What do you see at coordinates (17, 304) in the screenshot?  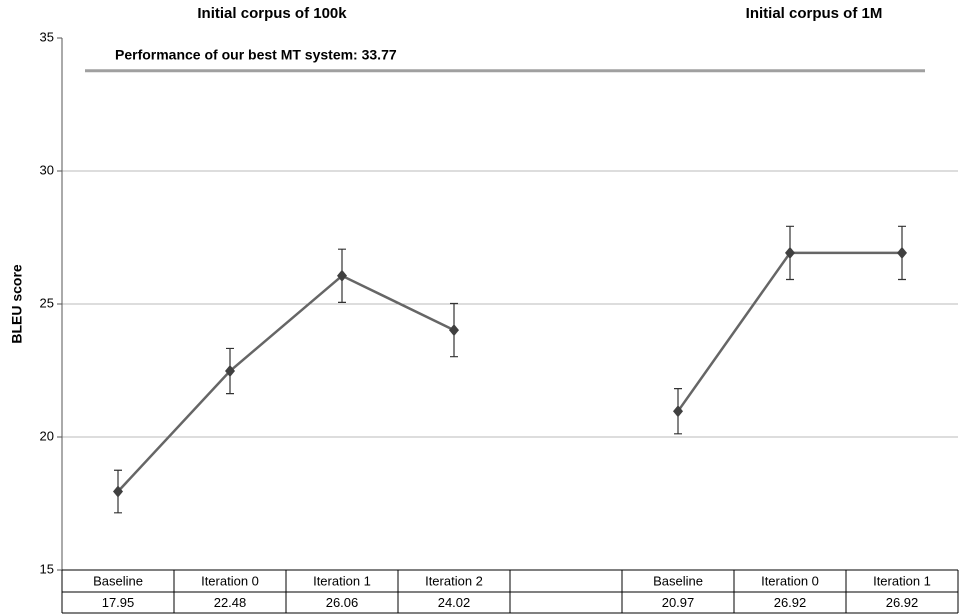 I see `y-axis-label: BLEU score` at bounding box center [17, 304].